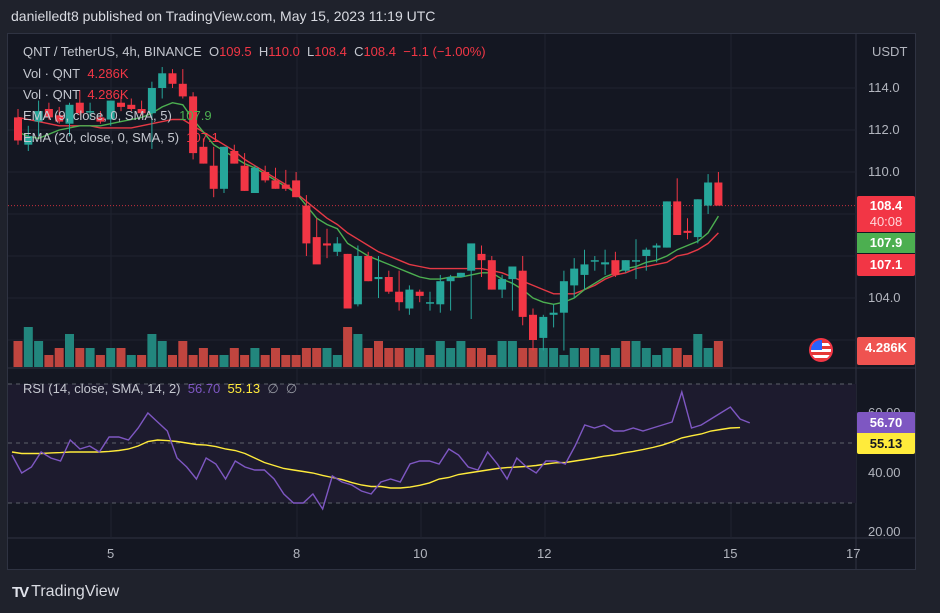  I want to click on ema9-price-tag: 107.9, so click(886, 243).